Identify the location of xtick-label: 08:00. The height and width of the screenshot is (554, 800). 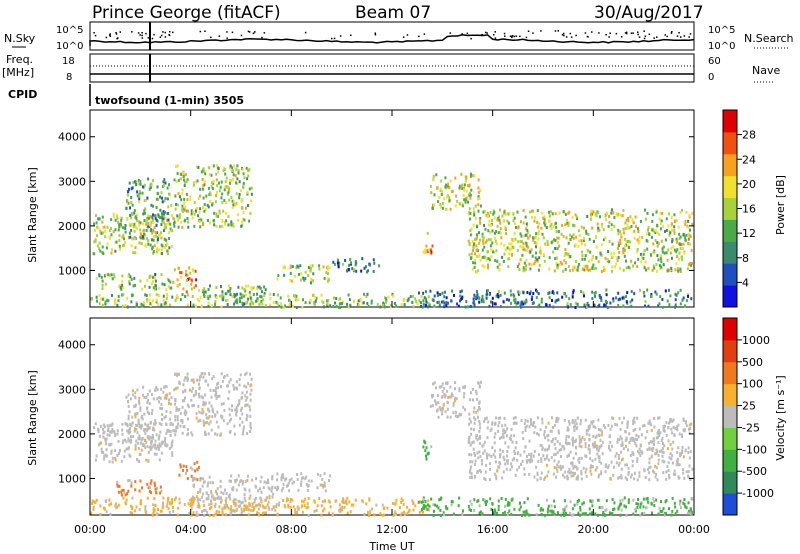
(291, 529).